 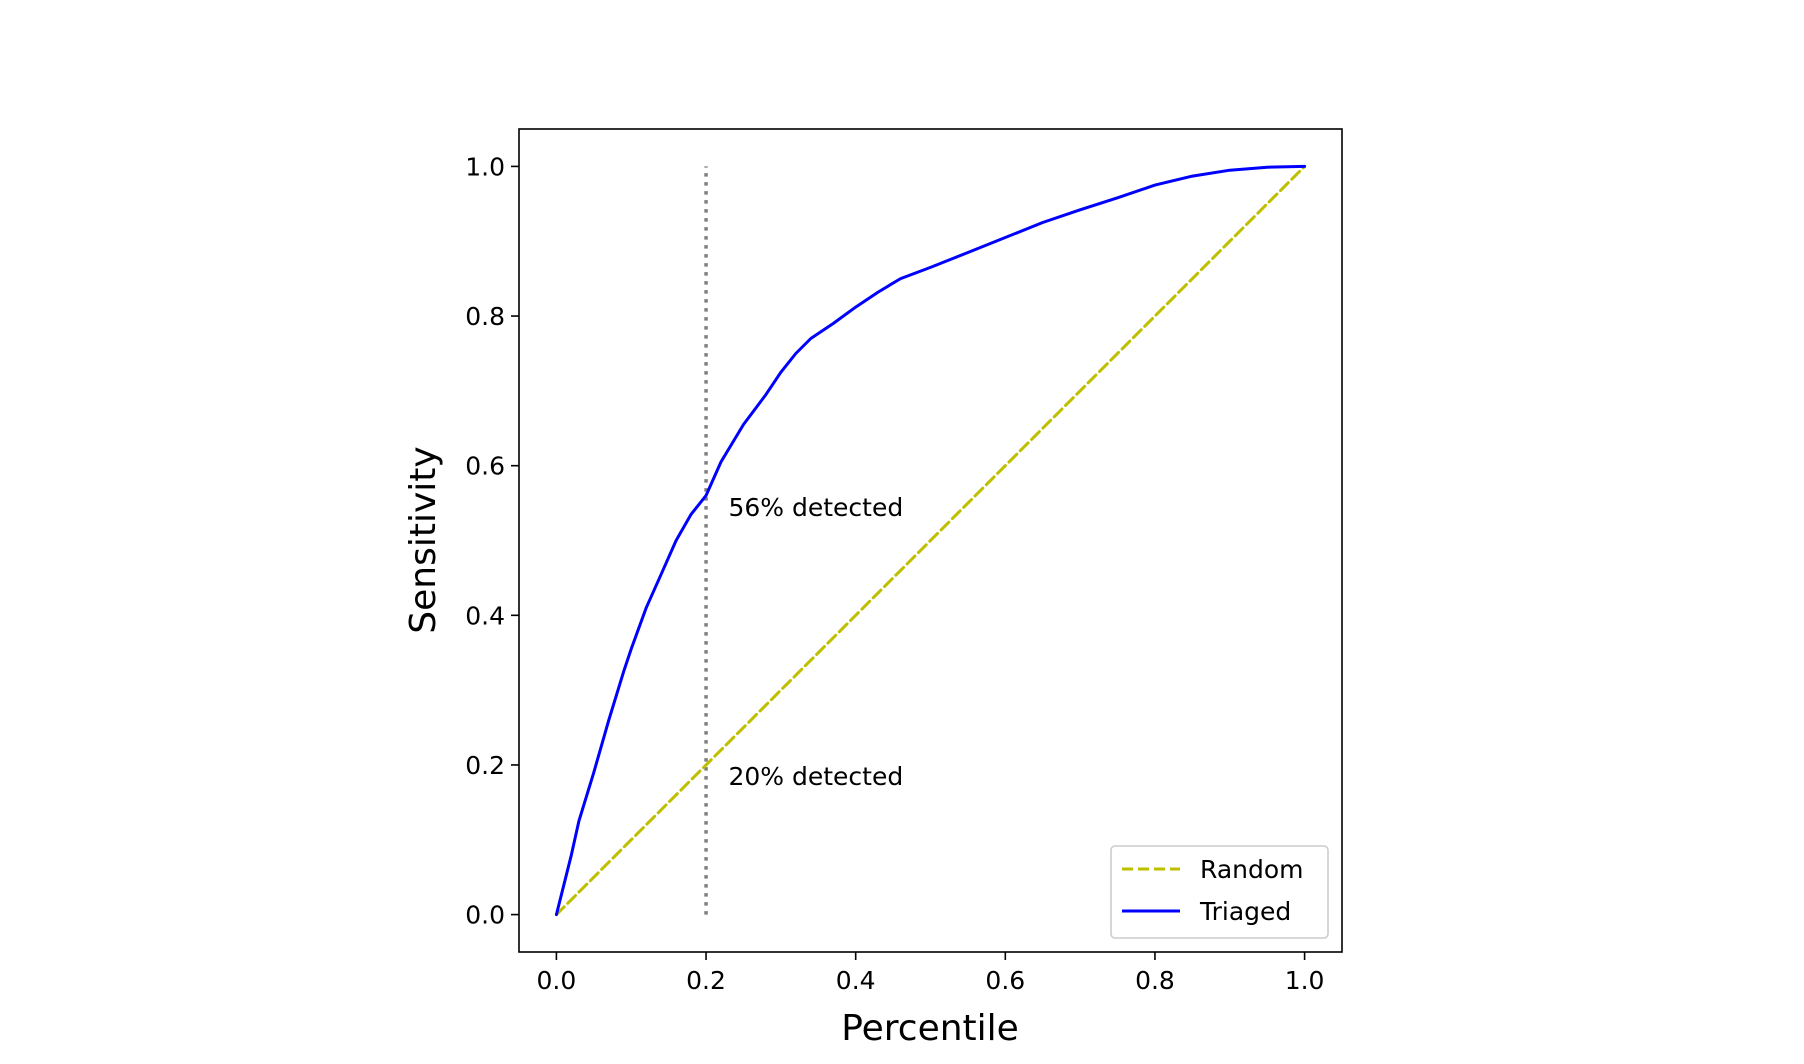 What do you see at coordinates (485, 316) in the screenshot?
I see `y-tick-label: 0.8` at bounding box center [485, 316].